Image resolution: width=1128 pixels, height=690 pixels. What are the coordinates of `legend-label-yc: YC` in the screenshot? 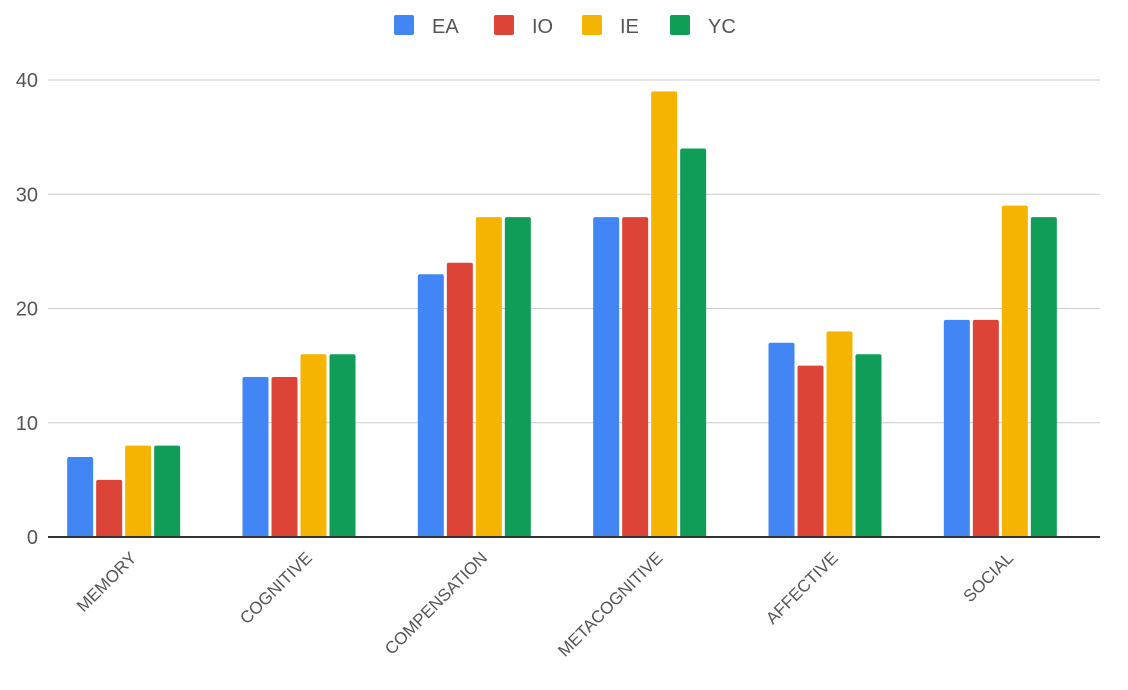 It's located at (722, 27).